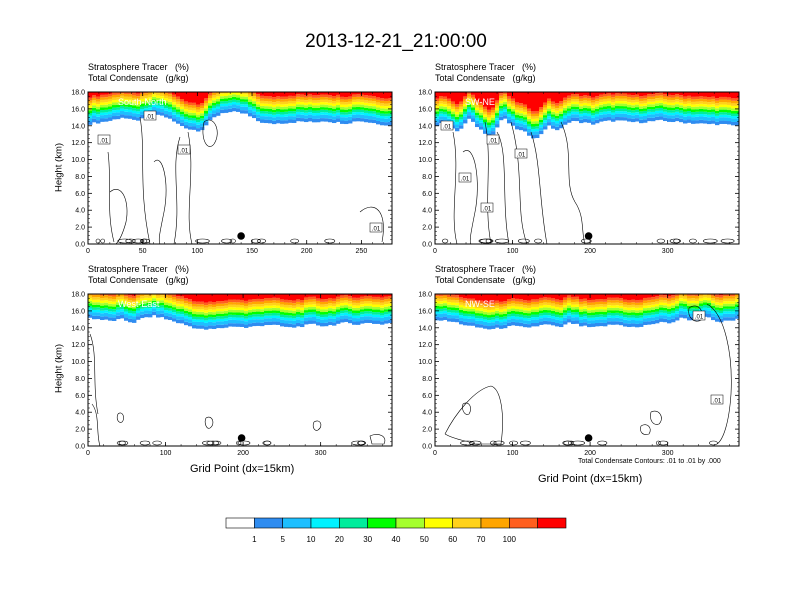  I want to click on y-tick-label: 10.0, so click(78, 160).